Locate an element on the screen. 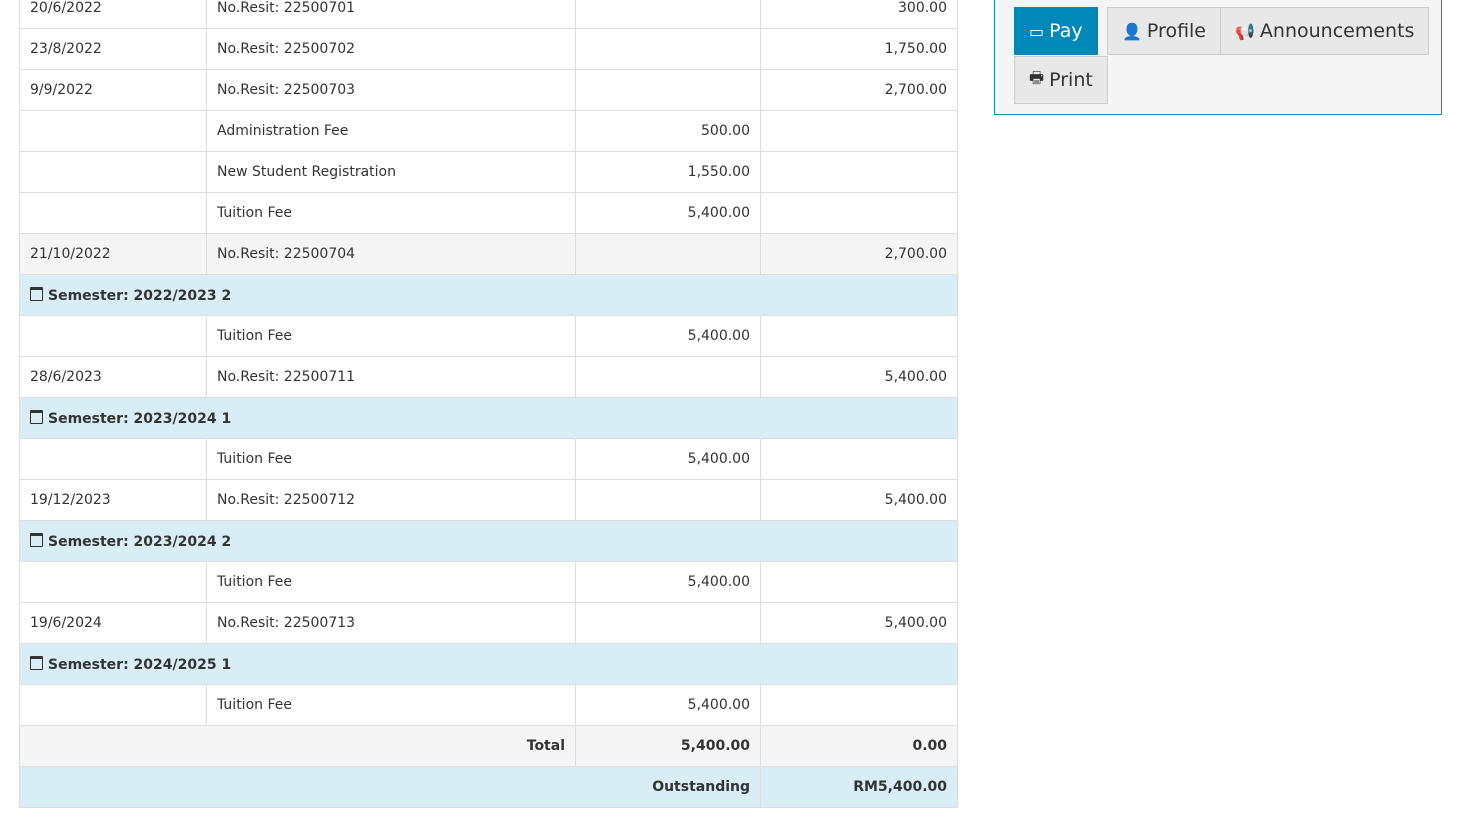 The width and height of the screenshot is (1457, 837). semester-label: Semester: 2023/2024 1 is located at coordinates (488, 418).